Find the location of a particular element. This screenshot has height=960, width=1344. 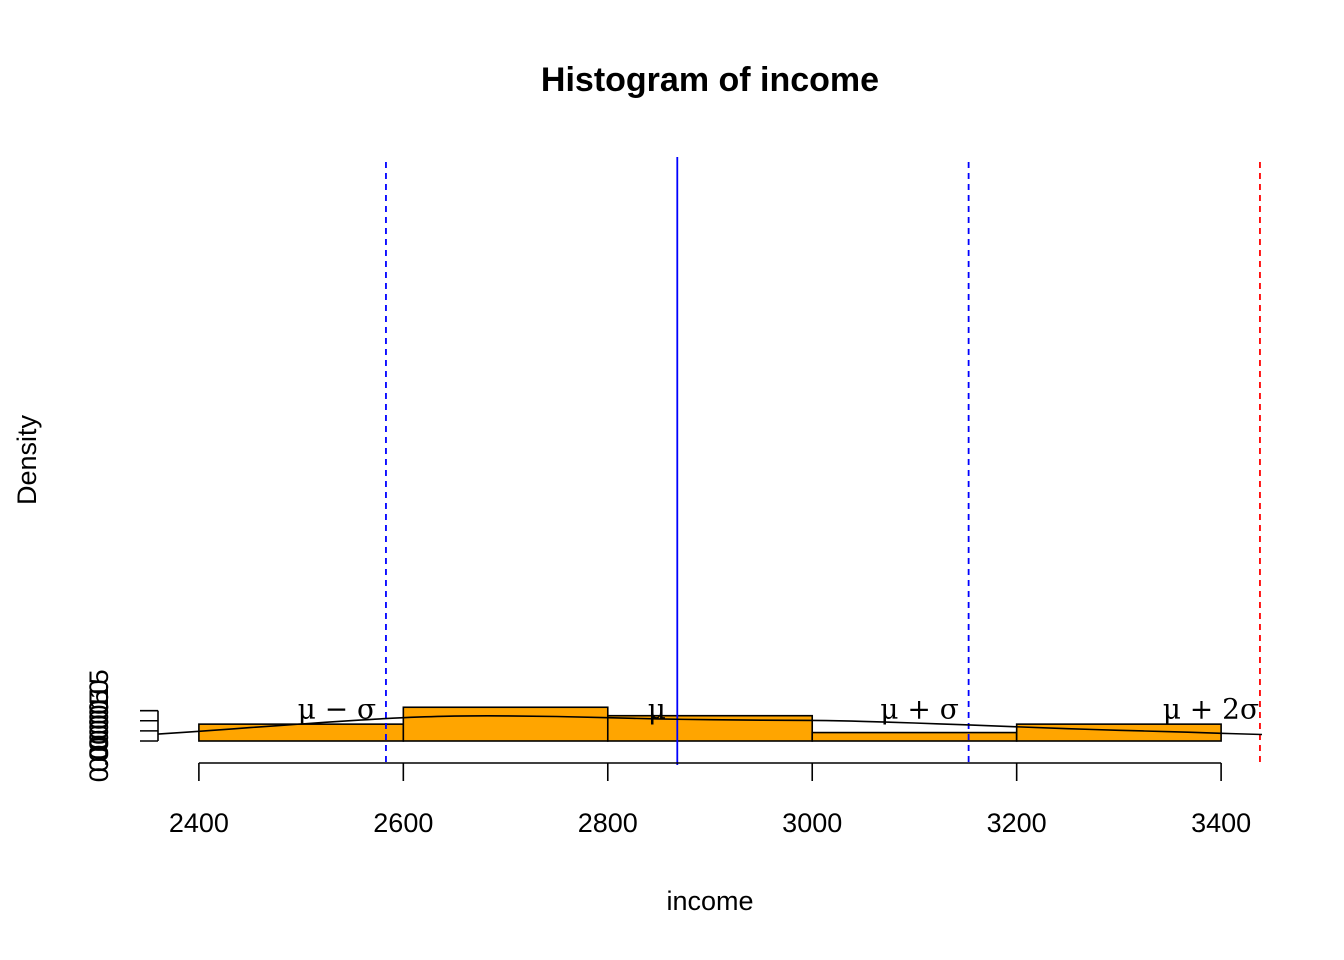

y-tick-label-2: 0.0005 is located at coordinates (99, 731).